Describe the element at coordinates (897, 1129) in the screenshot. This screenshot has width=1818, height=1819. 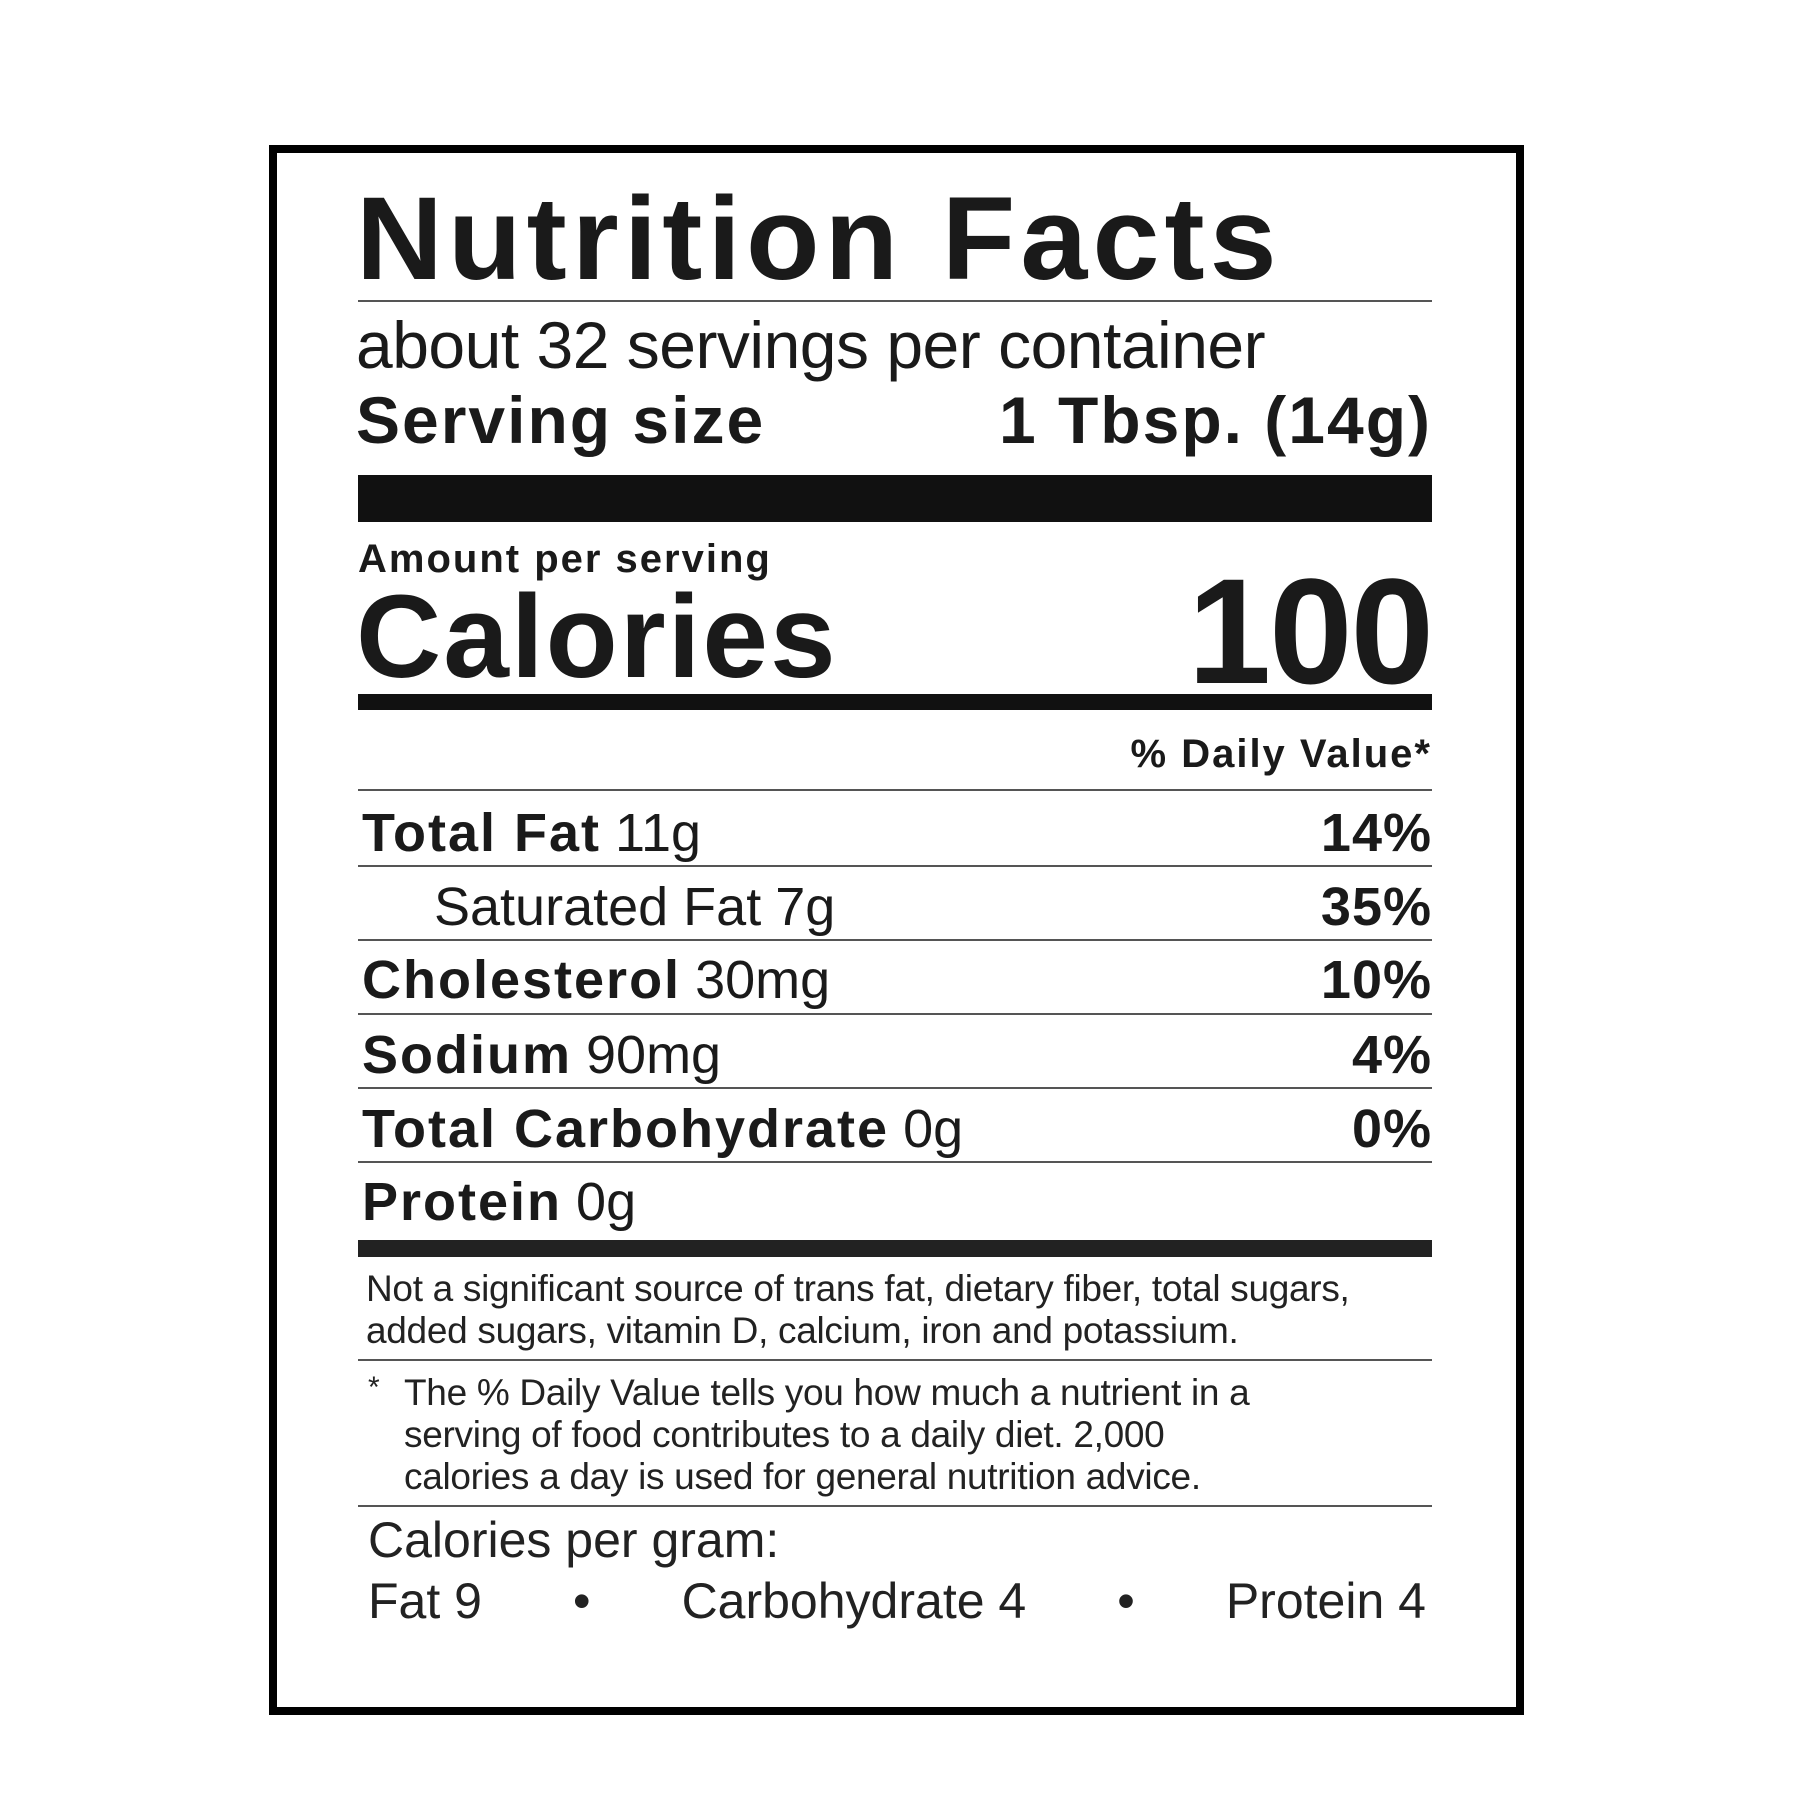
I see `nutrient-row-total-carbohydrate: Total Carbohydrate 0g 0%` at that location.